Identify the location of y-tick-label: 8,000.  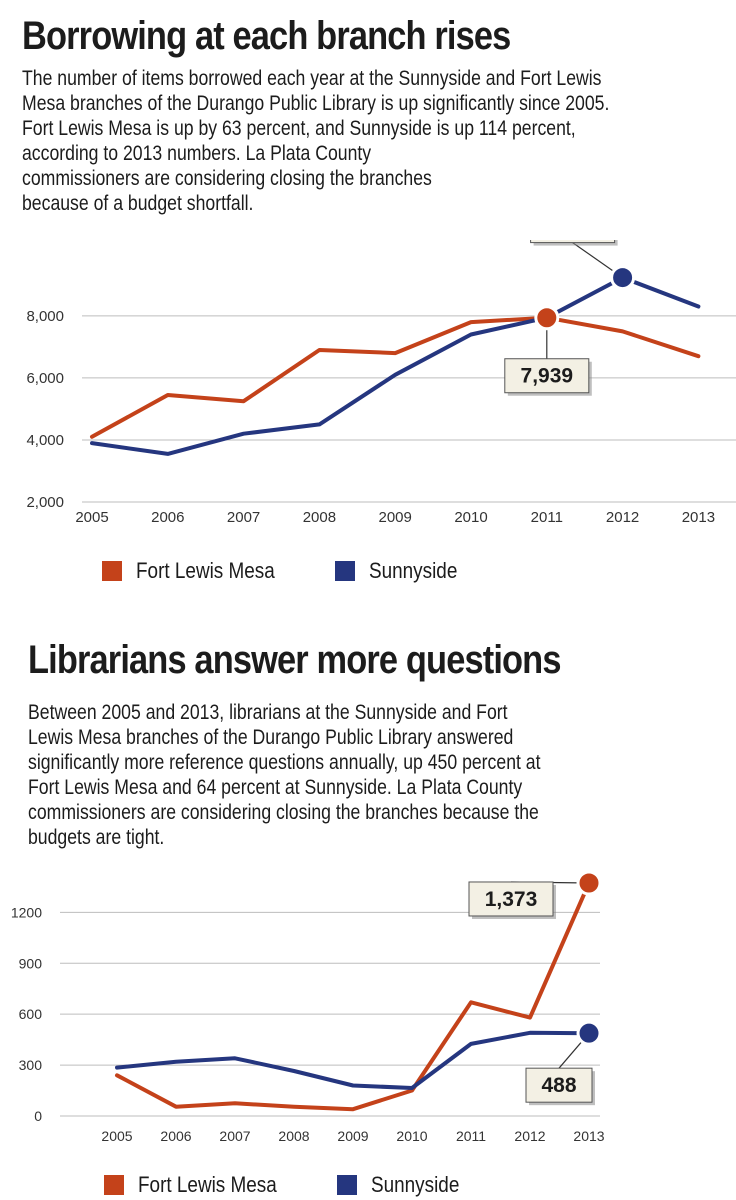
(45, 316).